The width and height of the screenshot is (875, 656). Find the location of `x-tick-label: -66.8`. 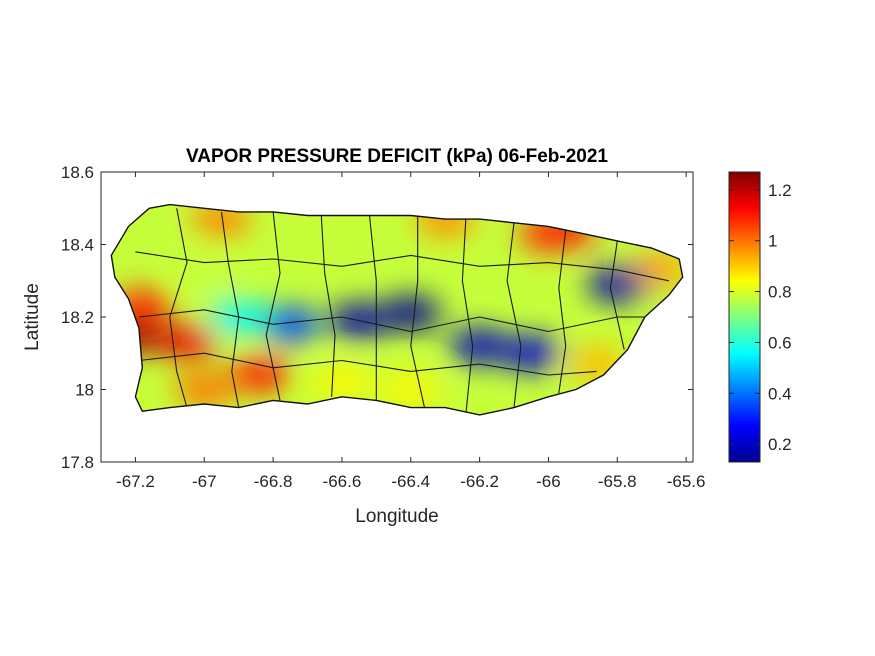

x-tick-label: -66.8 is located at coordinates (273, 481).